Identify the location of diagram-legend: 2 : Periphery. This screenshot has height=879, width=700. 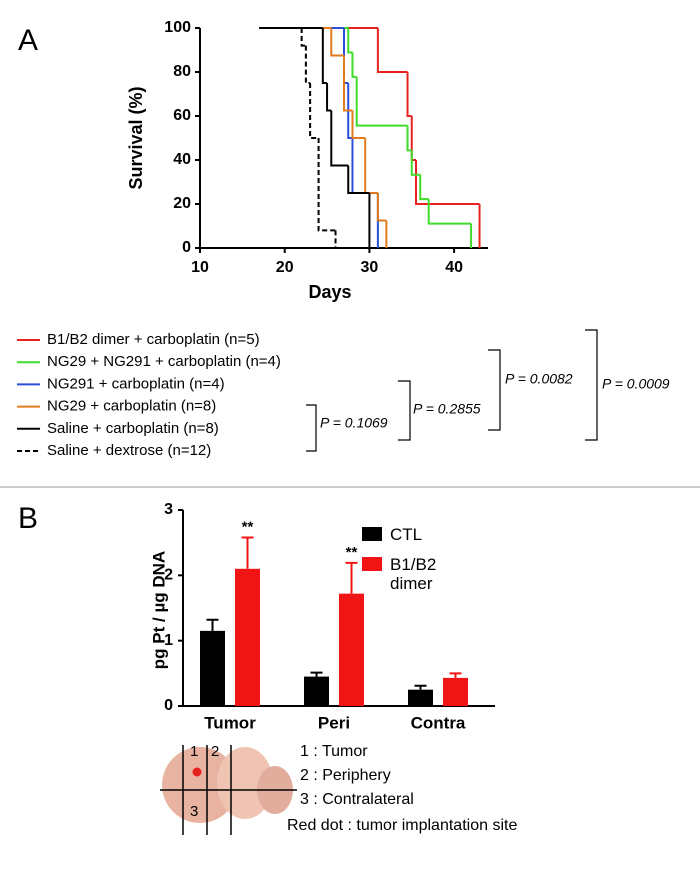
(345, 775).